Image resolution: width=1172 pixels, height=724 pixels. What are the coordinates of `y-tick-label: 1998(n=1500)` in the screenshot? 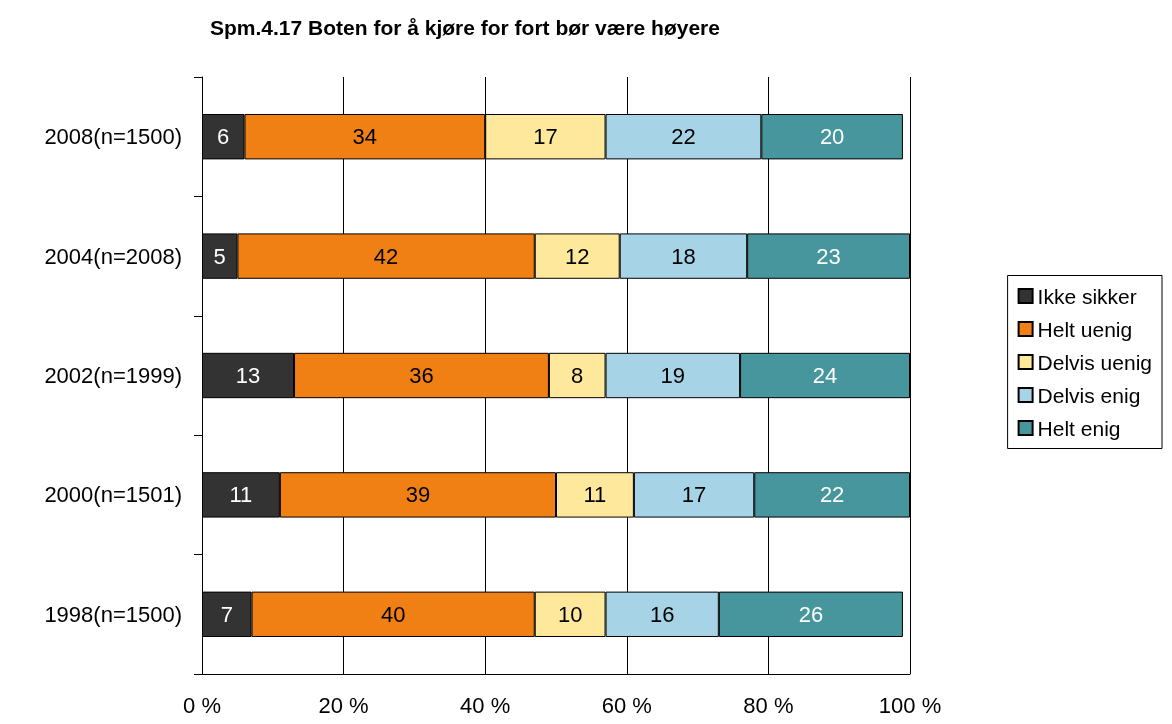 It's located at (113, 614).